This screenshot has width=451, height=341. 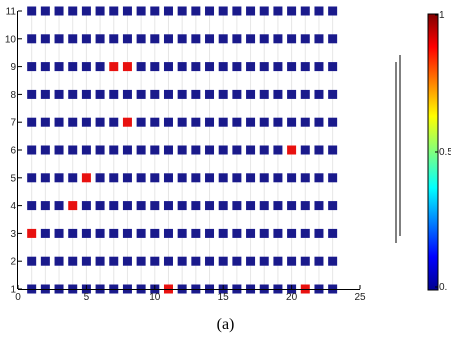 What do you see at coordinates (13, 290) in the screenshot?
I see `y-tick-label: 1` at bounding box center [13, 290].